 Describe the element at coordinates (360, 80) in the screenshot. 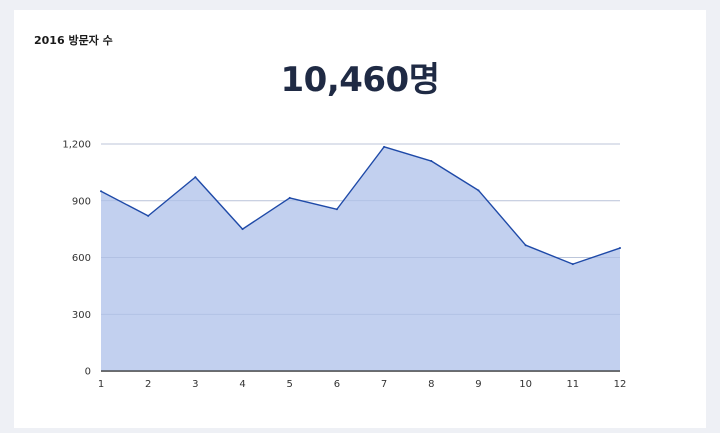

I see `total-visitors-value: 10,460명` at that location.